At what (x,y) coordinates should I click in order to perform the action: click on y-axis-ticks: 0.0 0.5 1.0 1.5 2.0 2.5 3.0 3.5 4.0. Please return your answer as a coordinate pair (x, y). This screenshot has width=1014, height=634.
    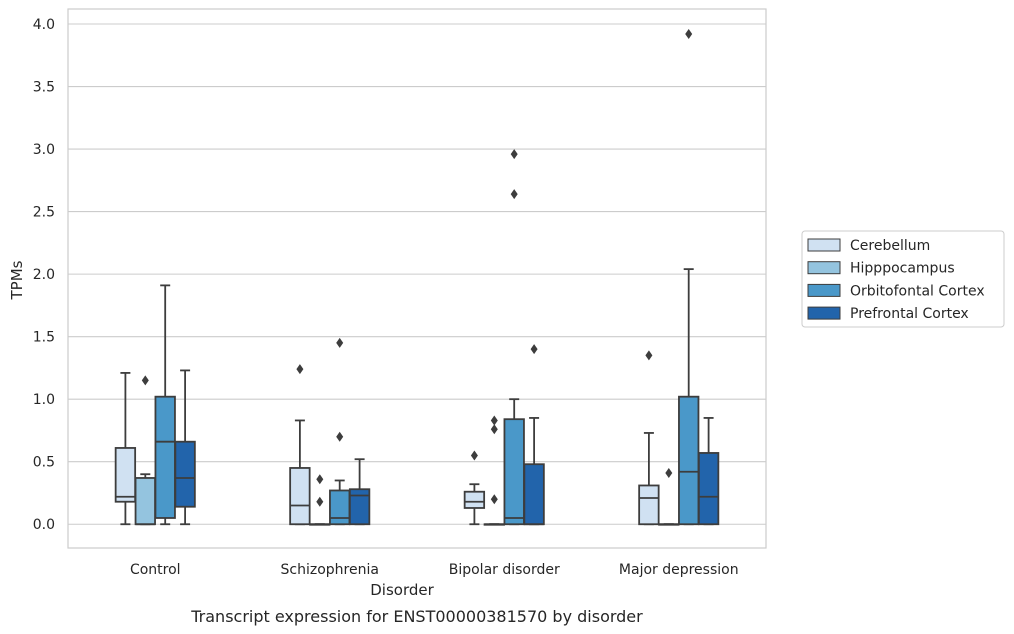
    Looking at the image, I should click on (44, 275).